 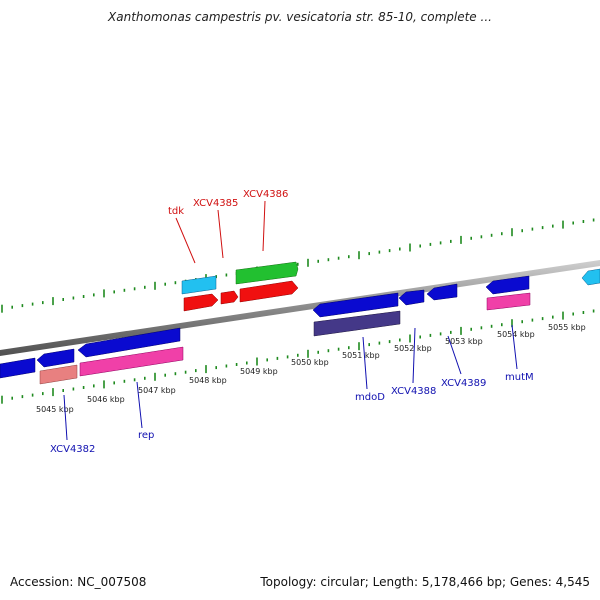 What do you see at coordinates (146, 435) in the screenshot?
I see `label-rep: rep` at bounding box center [146, 435].